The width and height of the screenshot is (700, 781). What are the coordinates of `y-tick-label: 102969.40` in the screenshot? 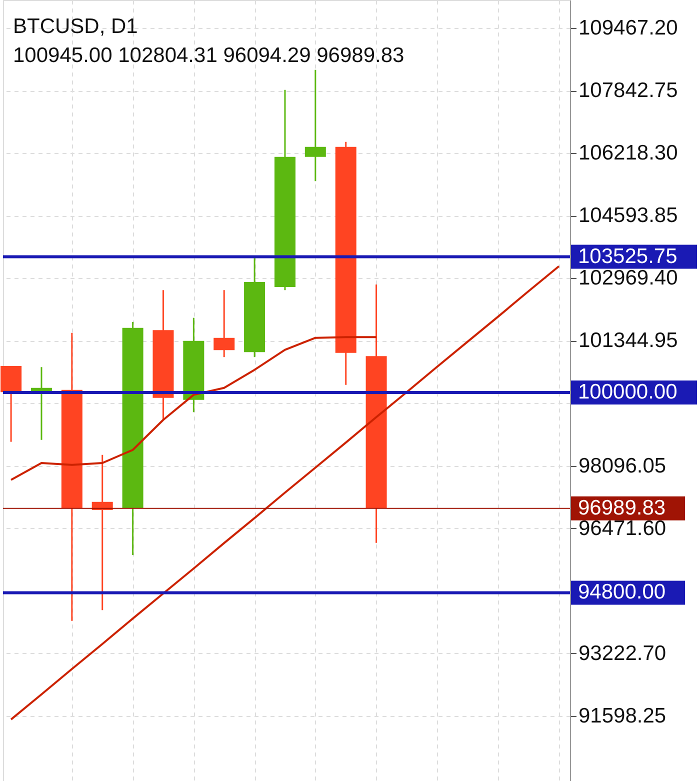 It's located at (628, 278).